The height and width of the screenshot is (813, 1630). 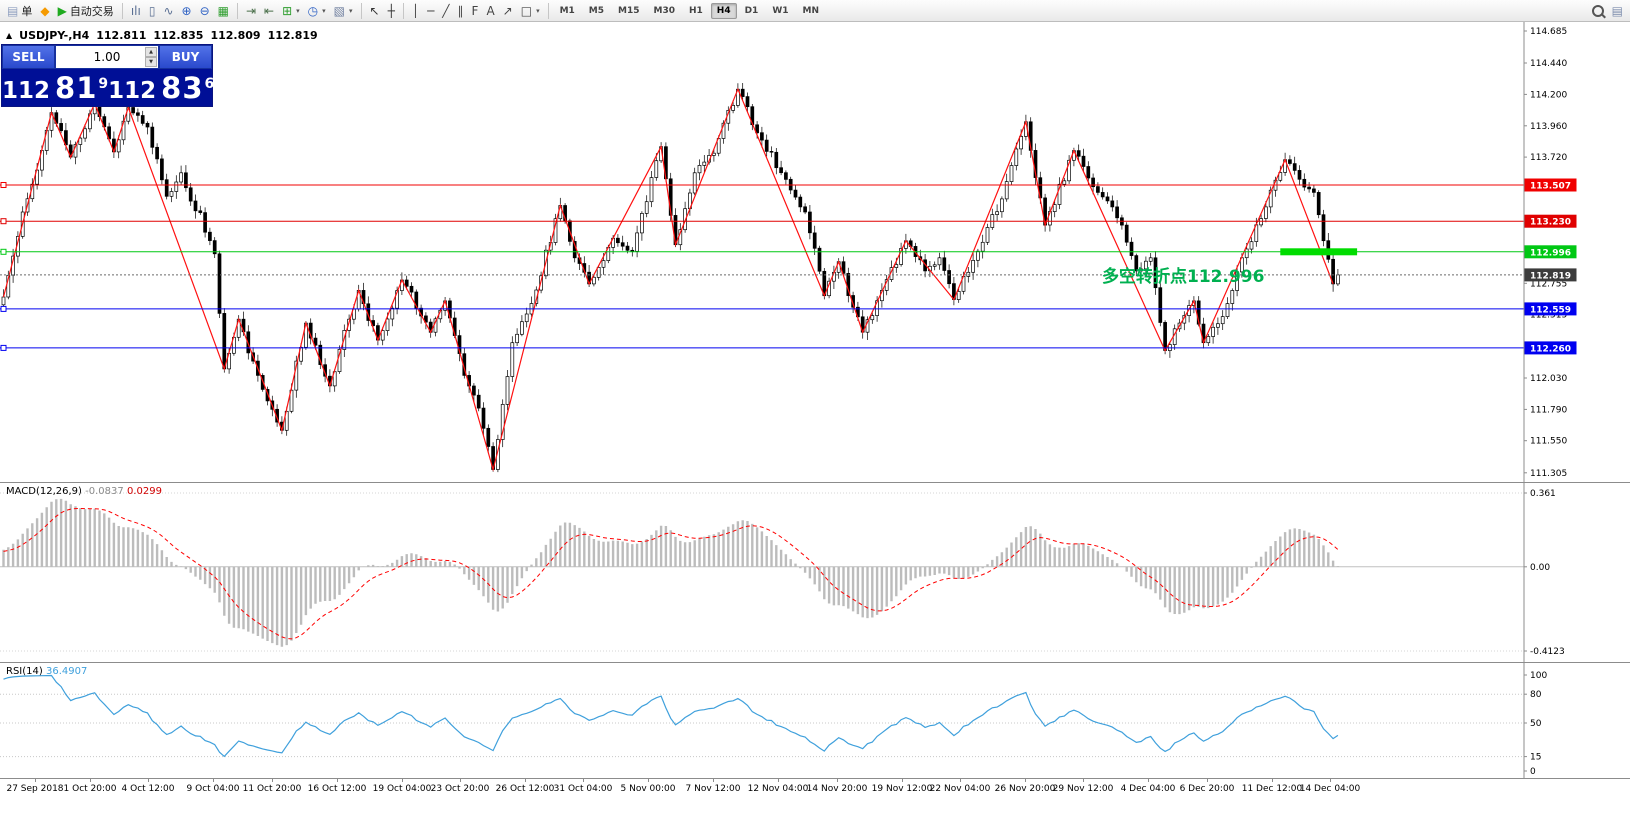 I want to click on toolbar-separator, so click(x=237, y=10).